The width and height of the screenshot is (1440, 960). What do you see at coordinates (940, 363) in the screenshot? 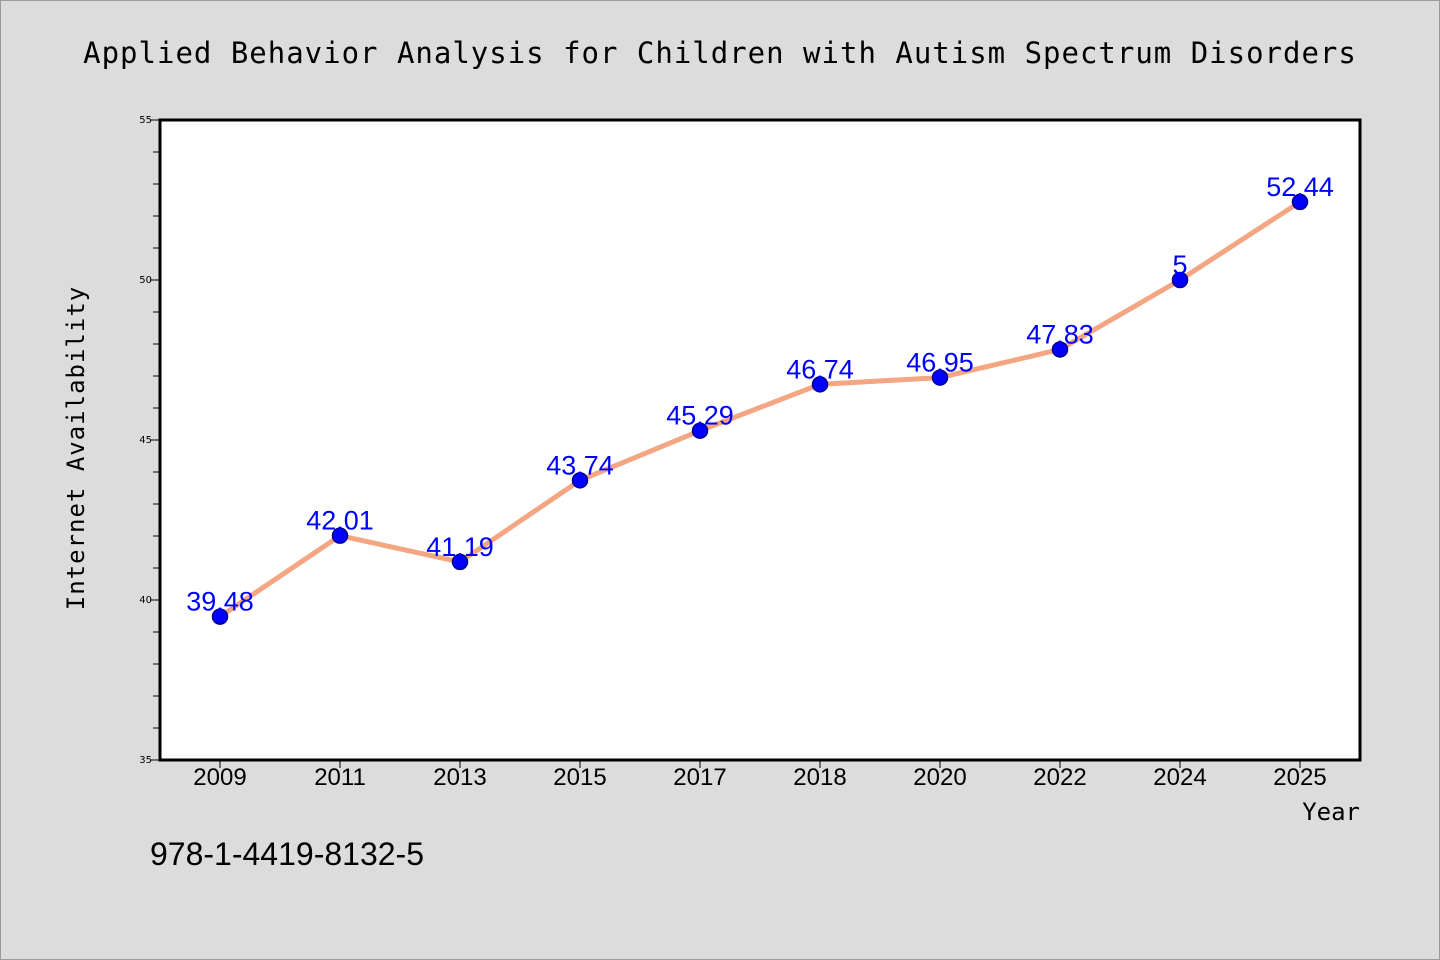
I see `data-label: 46.95` at bounding box center [940, 363].